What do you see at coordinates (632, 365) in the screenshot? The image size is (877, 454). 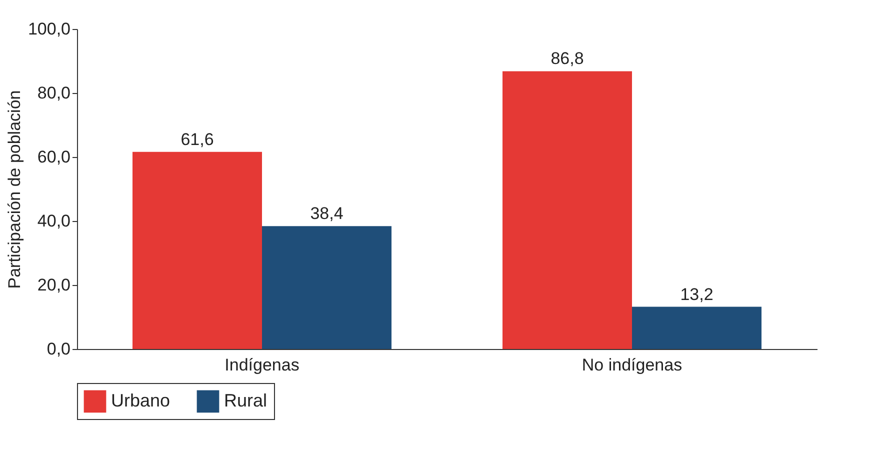 I see `x-tick-label: No indígenas` at bounding box center [632, 365].